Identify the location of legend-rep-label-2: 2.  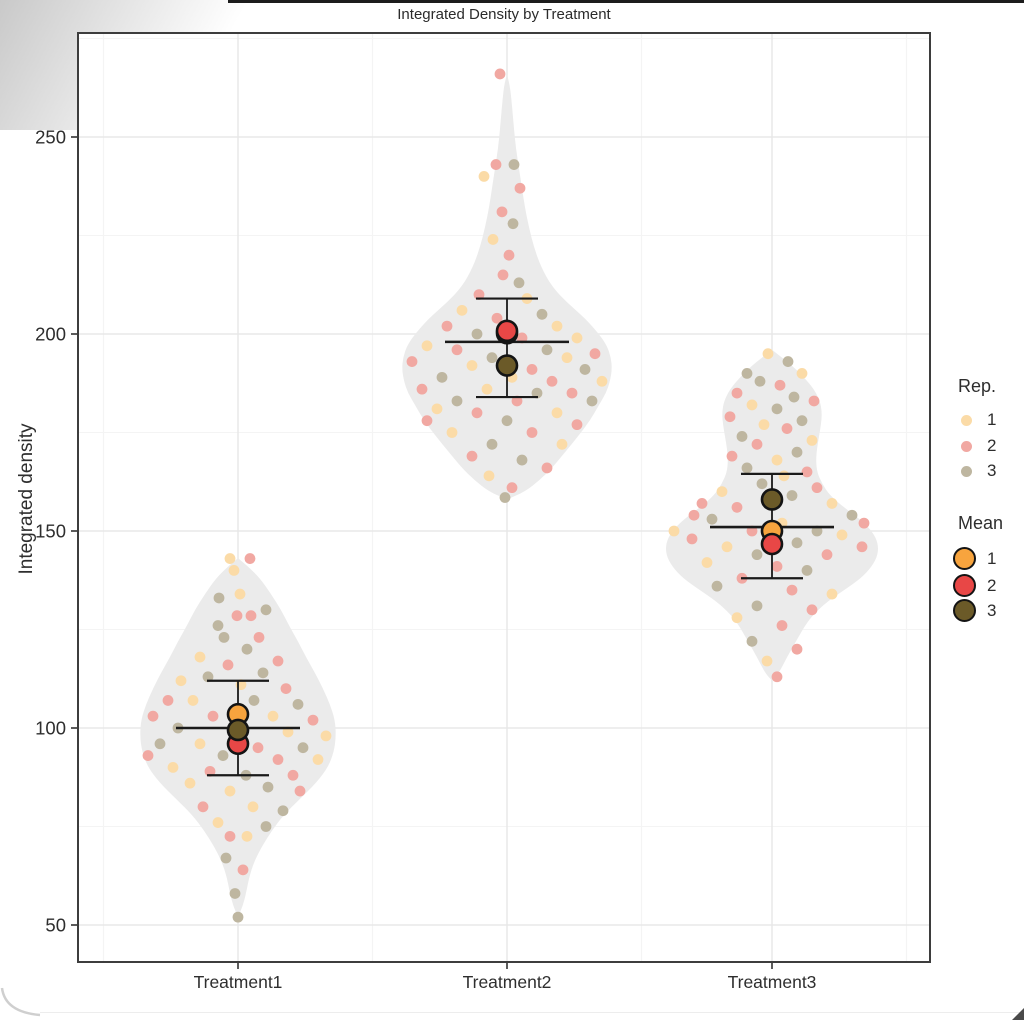
(992, 445).